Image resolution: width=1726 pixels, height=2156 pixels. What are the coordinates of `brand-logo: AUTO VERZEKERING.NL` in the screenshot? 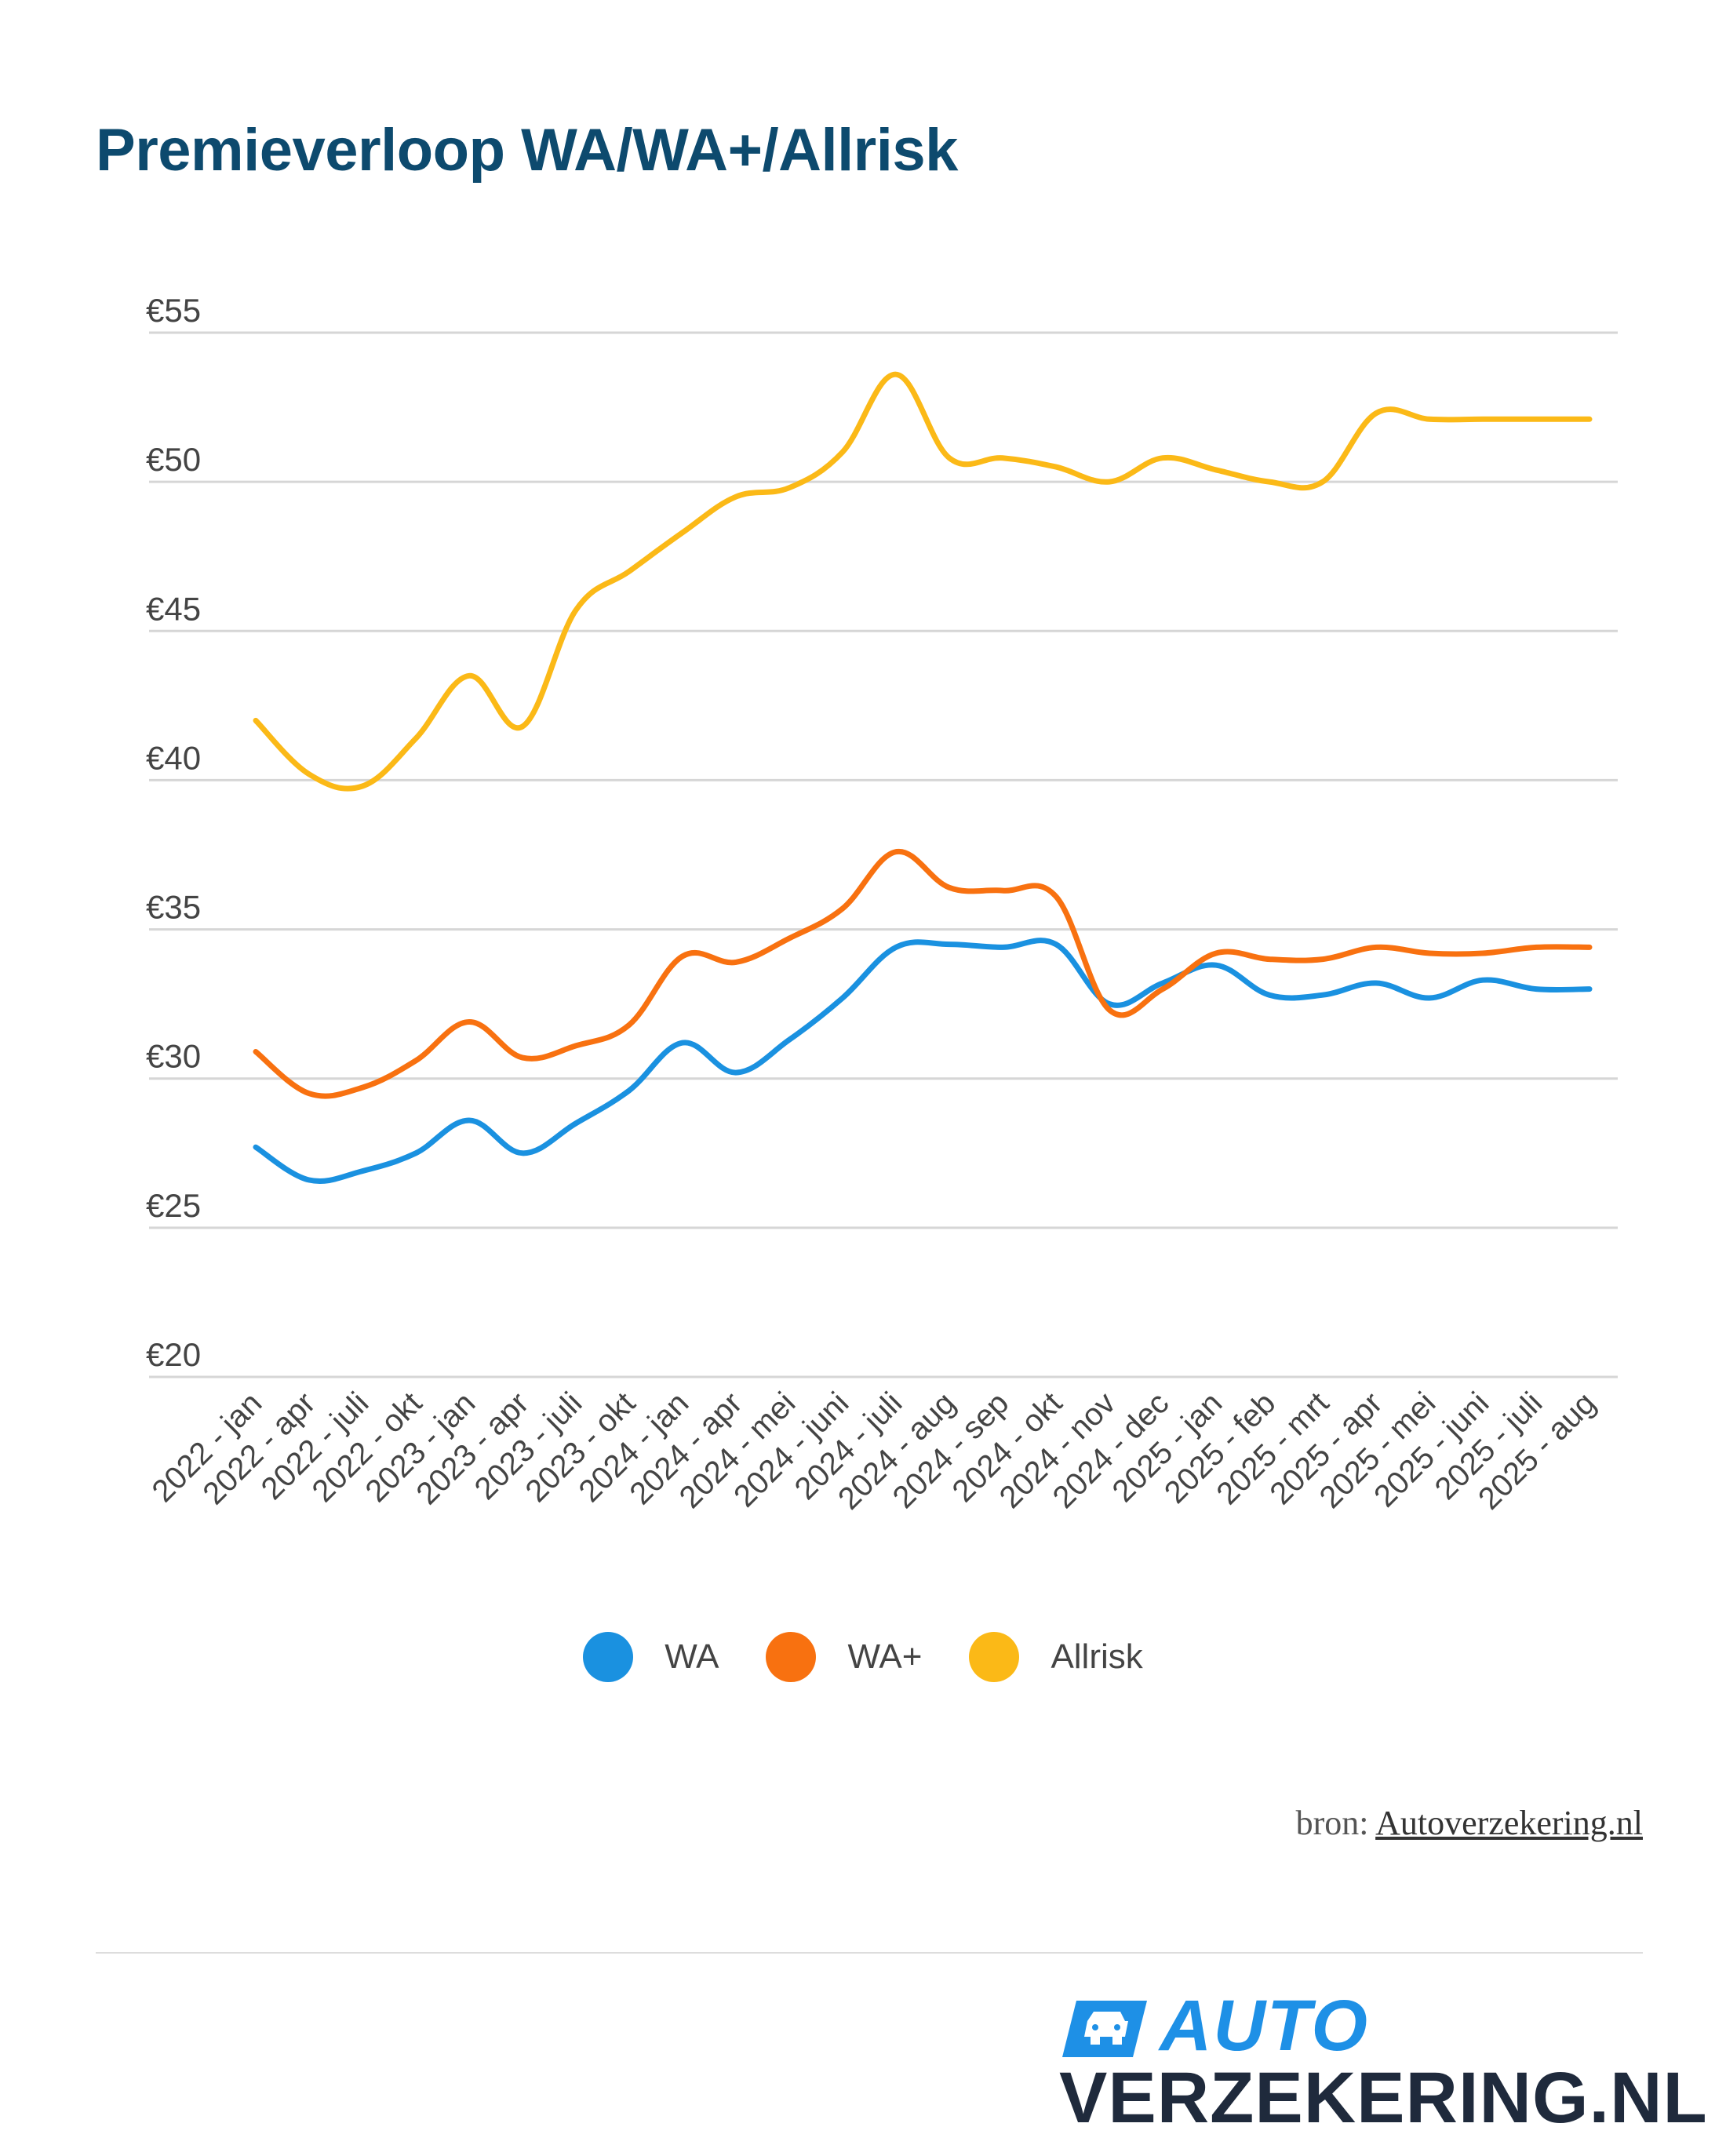 It's located at (1383, 2062).